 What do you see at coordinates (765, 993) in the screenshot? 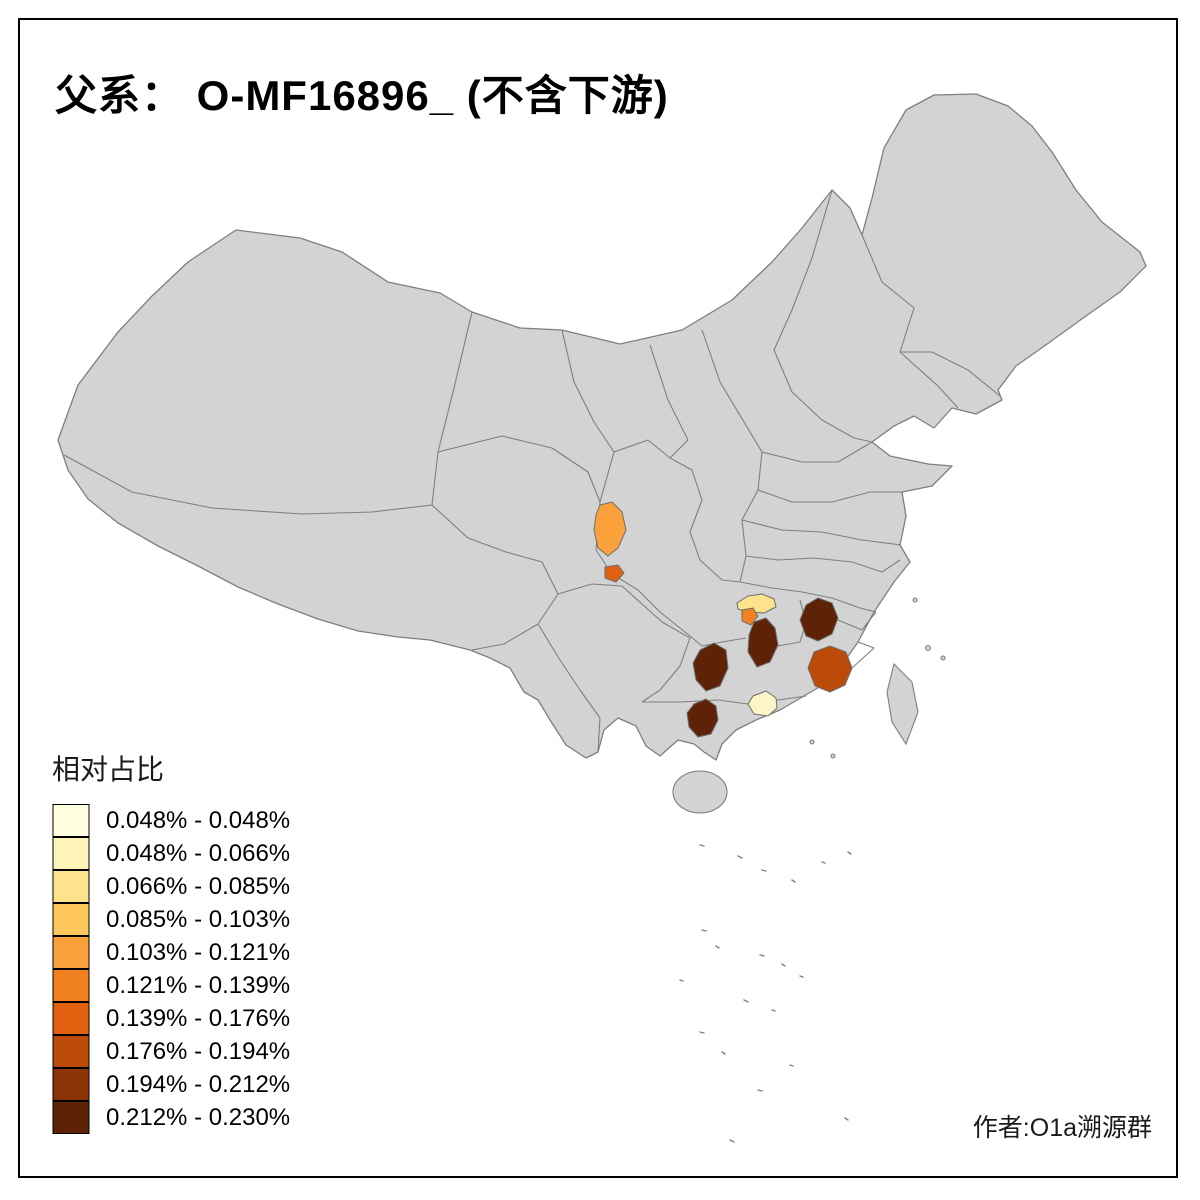
I see `south-china-sea-islets` at bounding box center [765, 993].